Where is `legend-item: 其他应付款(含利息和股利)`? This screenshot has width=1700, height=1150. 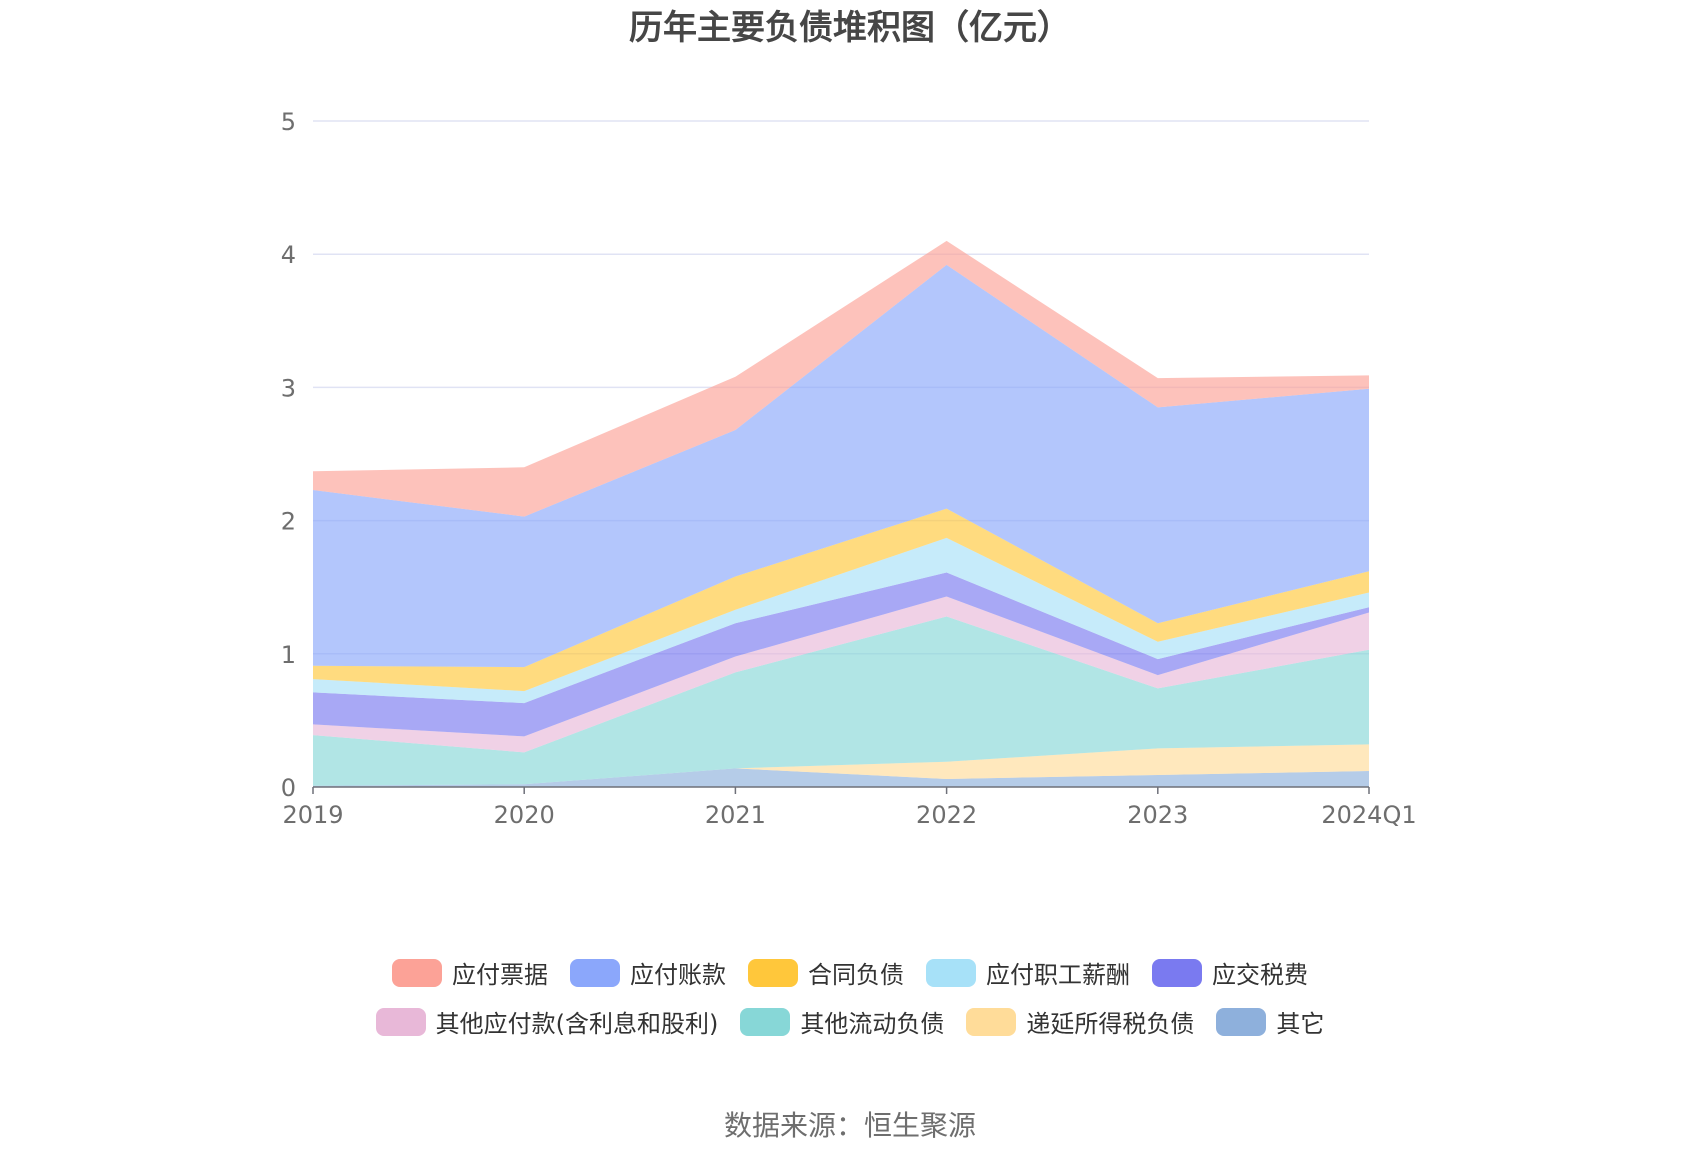 legend-item: 其他应付款(含利息和股利) is located at coordinates (547, 1021).